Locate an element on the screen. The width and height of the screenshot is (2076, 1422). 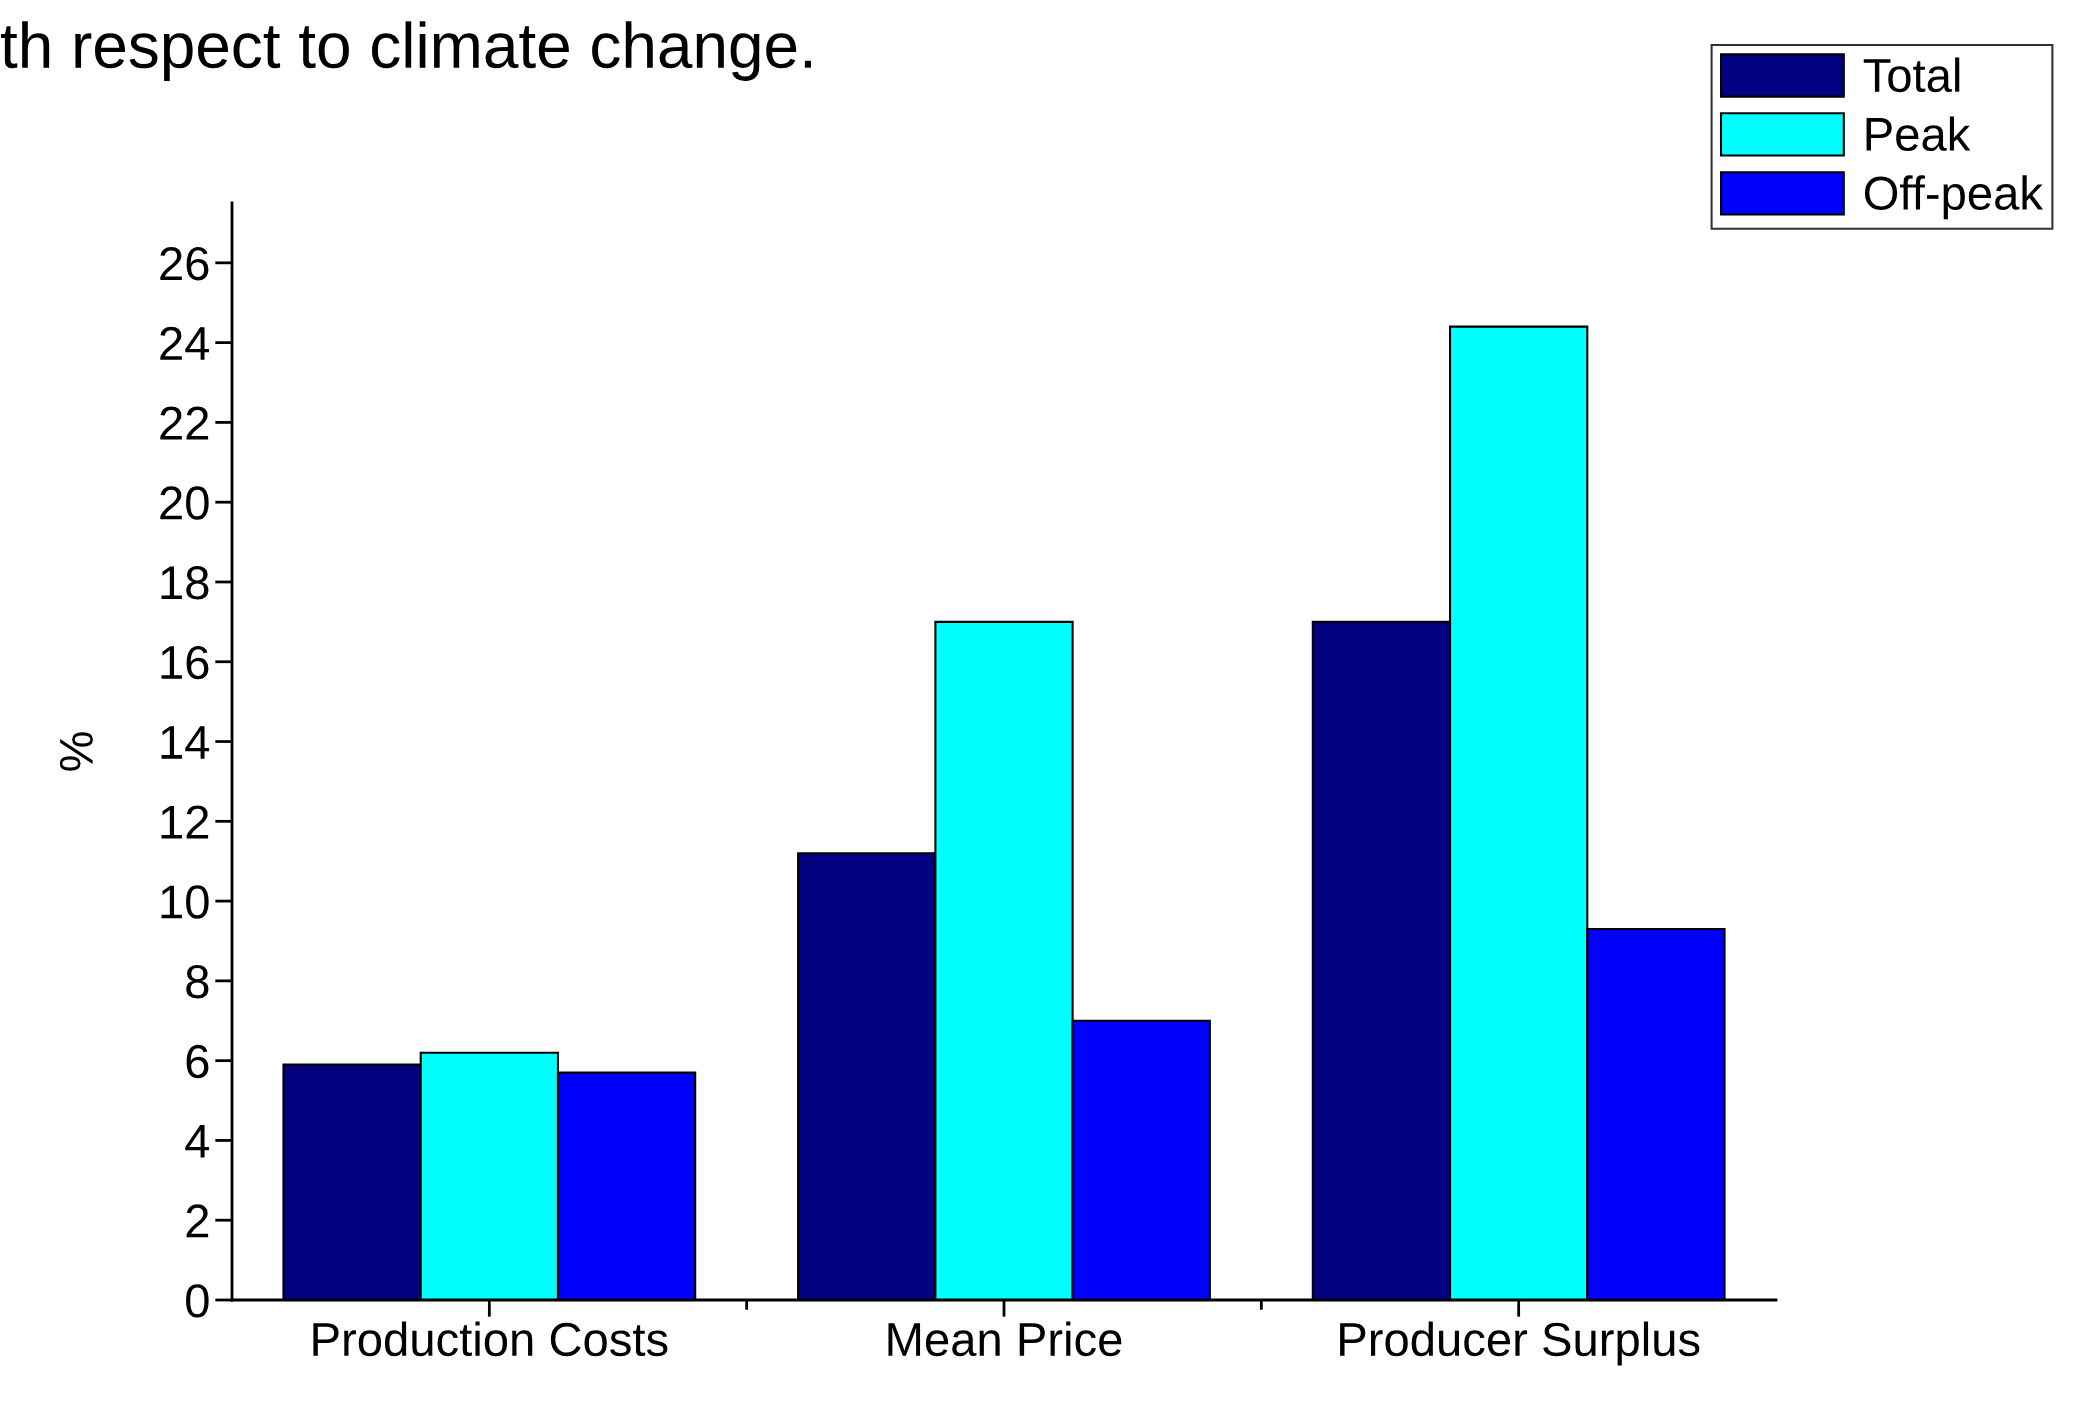
y-tick-label: 16 is located at coordinates (185, 662).